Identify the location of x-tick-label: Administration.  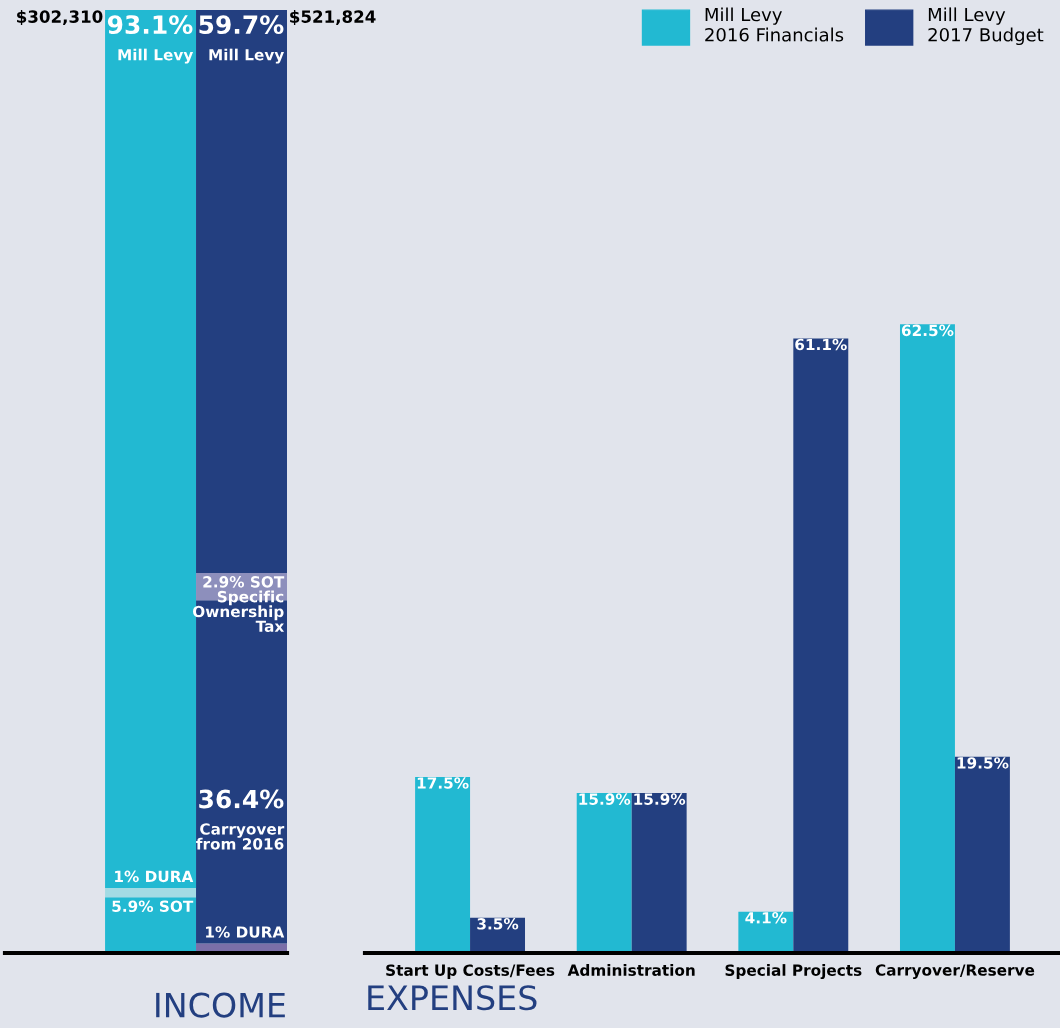
(631, 970).